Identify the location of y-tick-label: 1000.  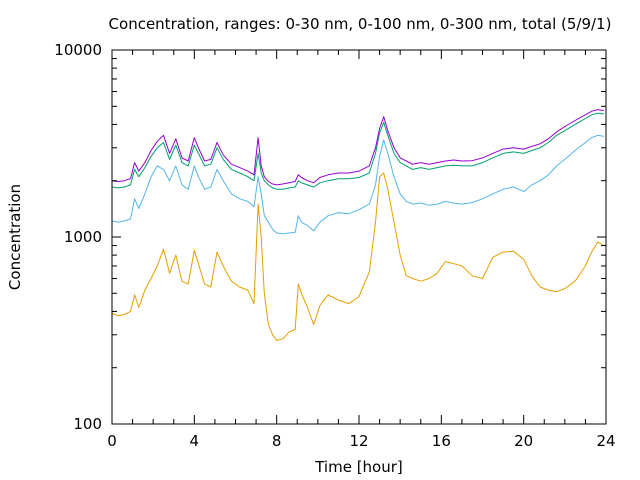
(83, 237).